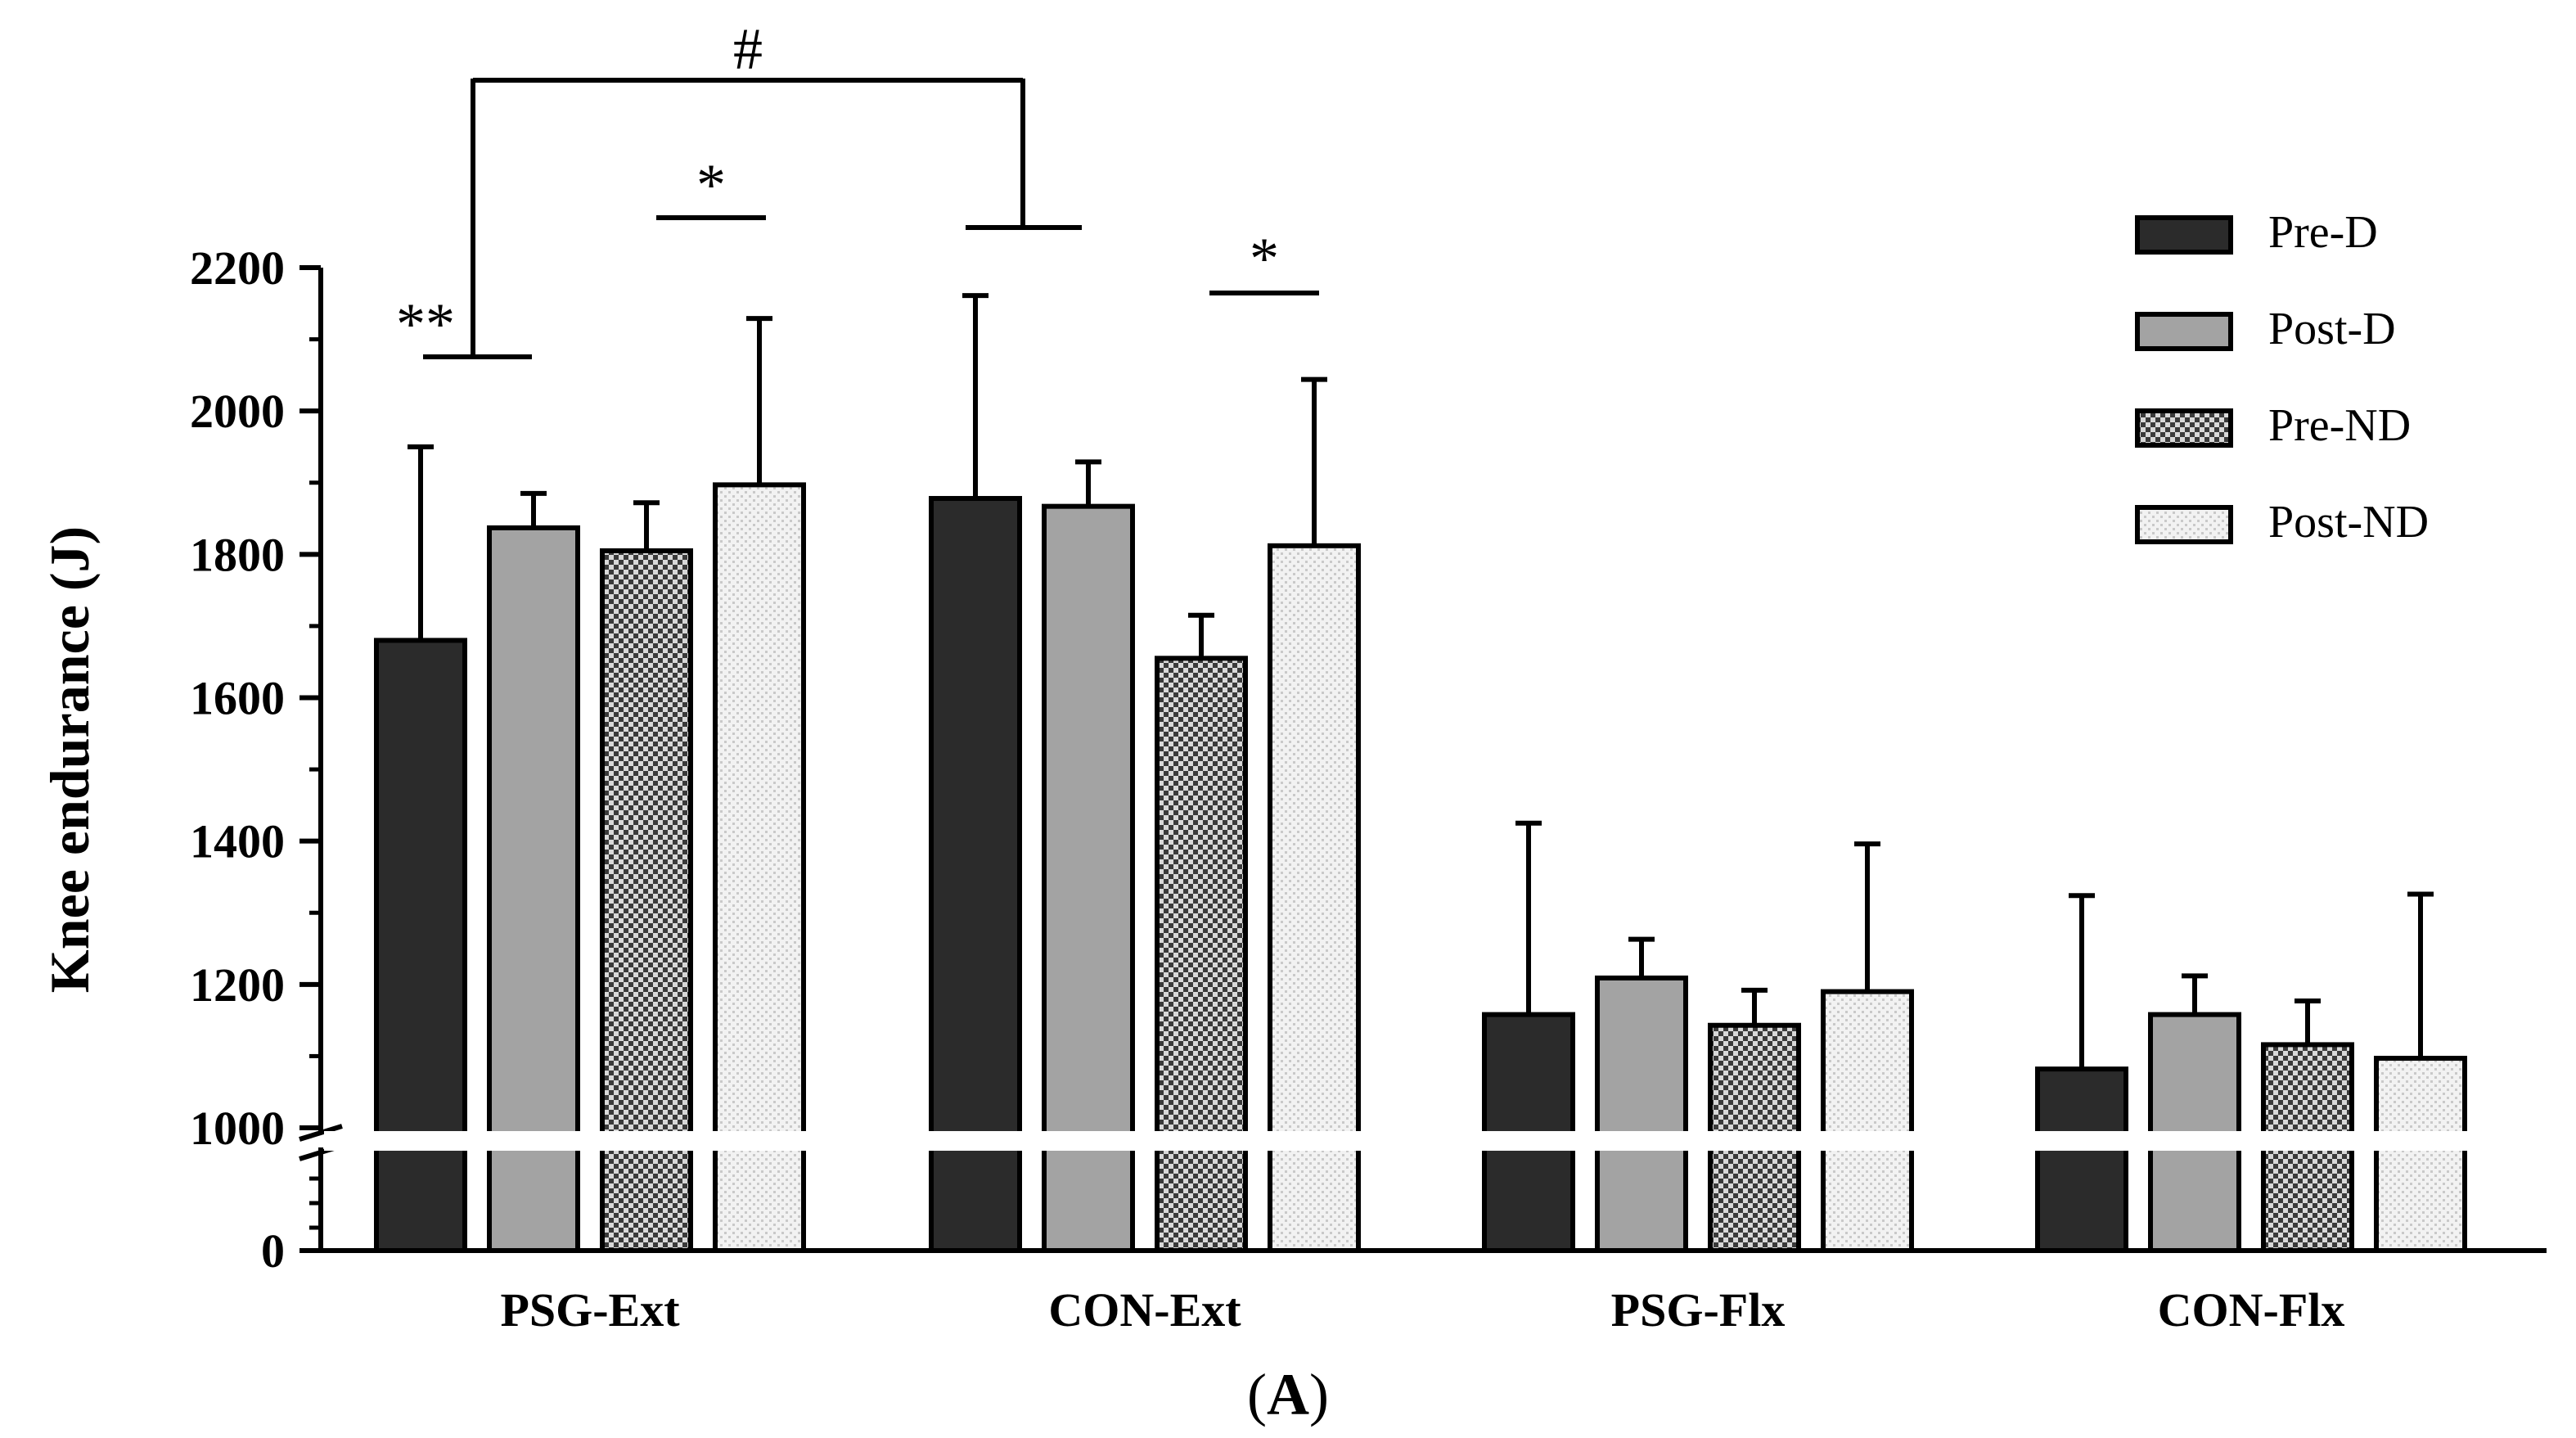 This screenshot has width=2576, height=1438. What do you see at coordinates (237, 411) in the screenshot?
I see `y-tick-label: 2000` at bounding box center [237, 411].